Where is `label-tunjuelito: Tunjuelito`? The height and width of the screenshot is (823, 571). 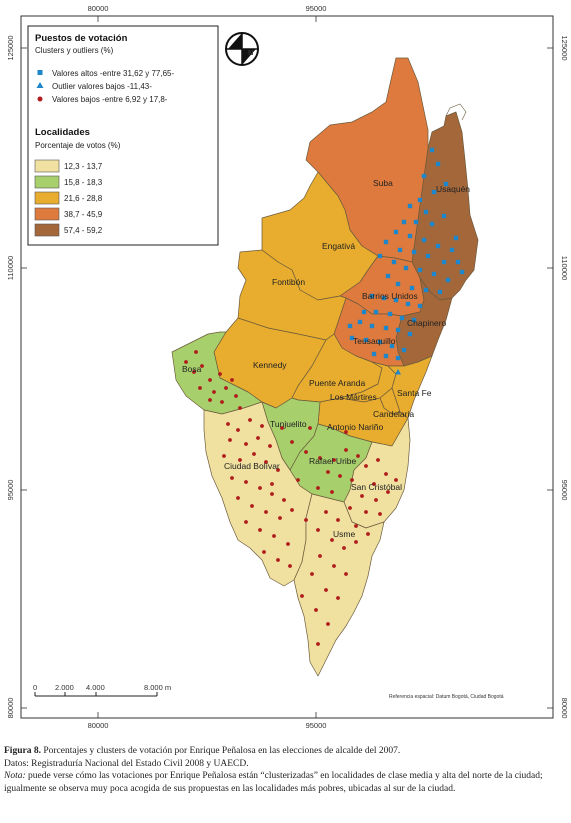
label-tunjuelito: Tunjuelito is located at coordinates (288, 424).